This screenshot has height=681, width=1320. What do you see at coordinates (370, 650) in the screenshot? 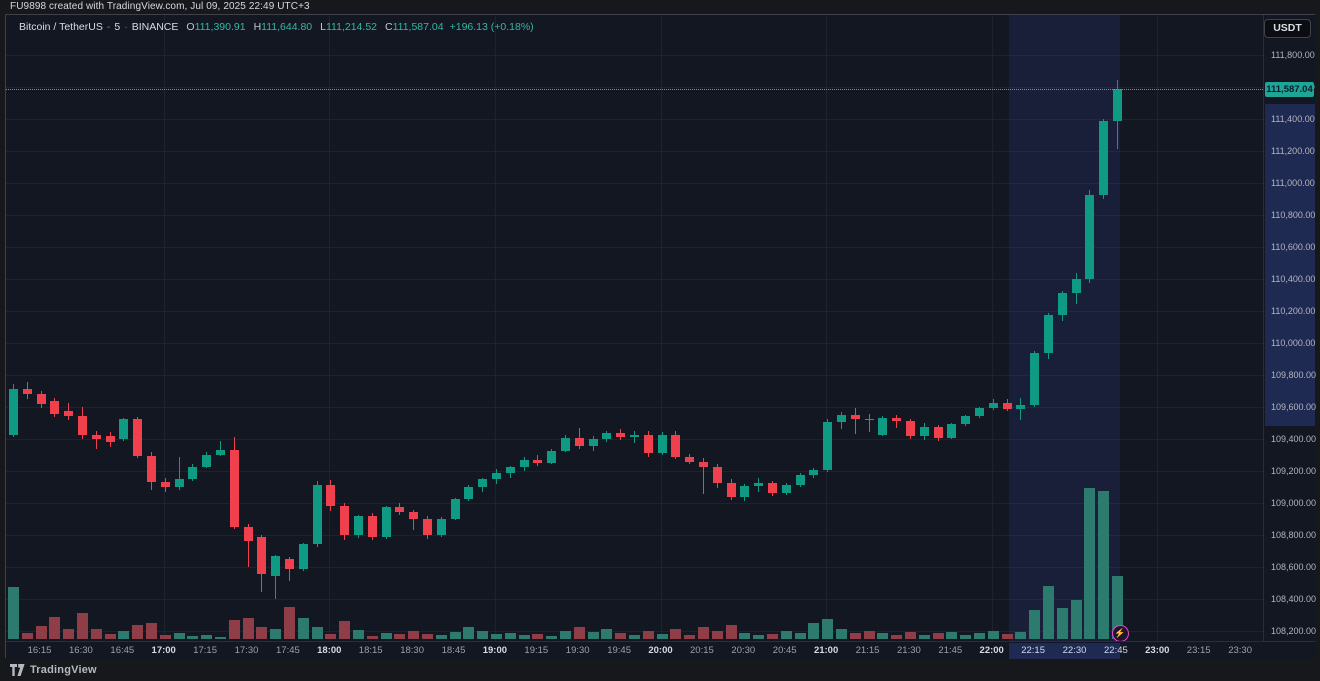
I see `time-tick-label: 18:15` at bounding box center [370, 650].